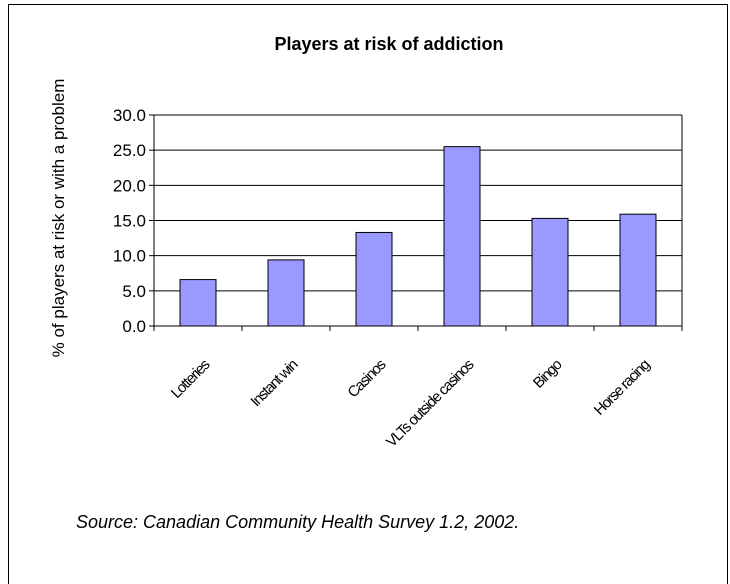  What do you see at coordinates (134, 326) in the screenshot?
I see `y-tick-label: 0.0` at bounding box center [134, 326].